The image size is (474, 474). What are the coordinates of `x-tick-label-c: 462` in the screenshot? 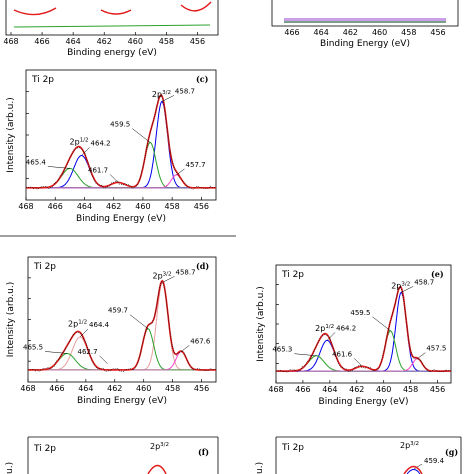 It's located at (113, 206).